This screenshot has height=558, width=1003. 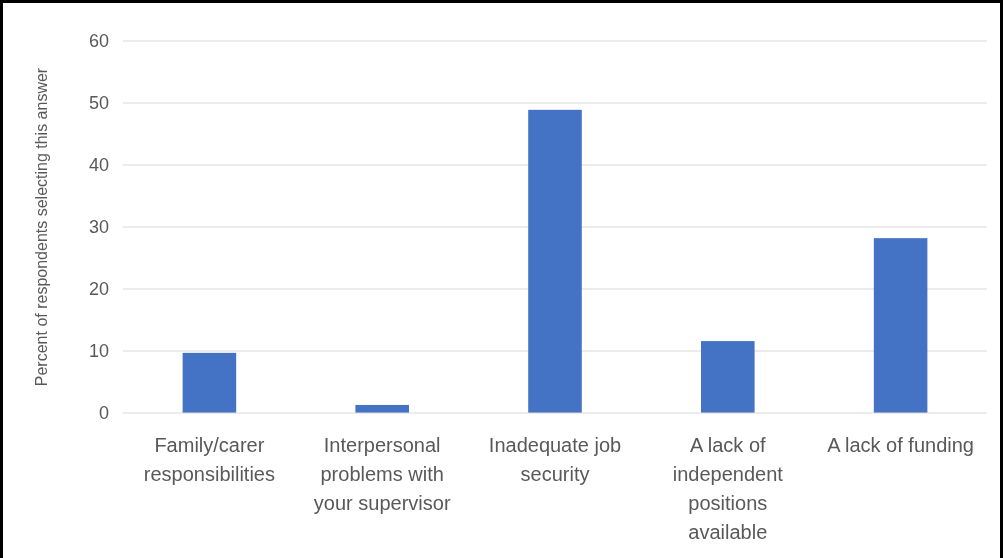 What do you see at coordinates (900, 445) in the screenshot?
I see `x-tick-label: A lack of funding` at bounding box center [900, 445].